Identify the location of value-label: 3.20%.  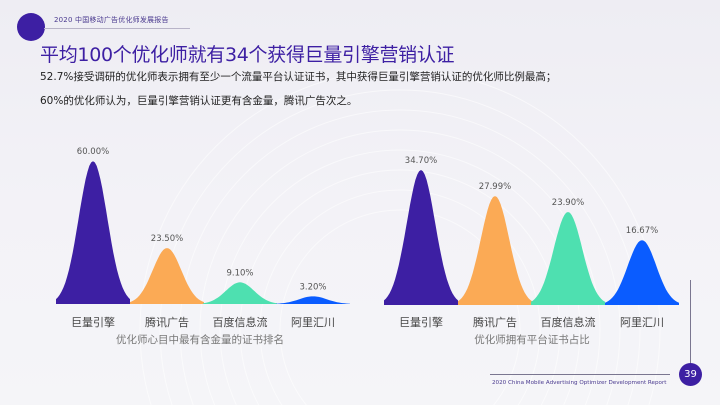
(312, 287).